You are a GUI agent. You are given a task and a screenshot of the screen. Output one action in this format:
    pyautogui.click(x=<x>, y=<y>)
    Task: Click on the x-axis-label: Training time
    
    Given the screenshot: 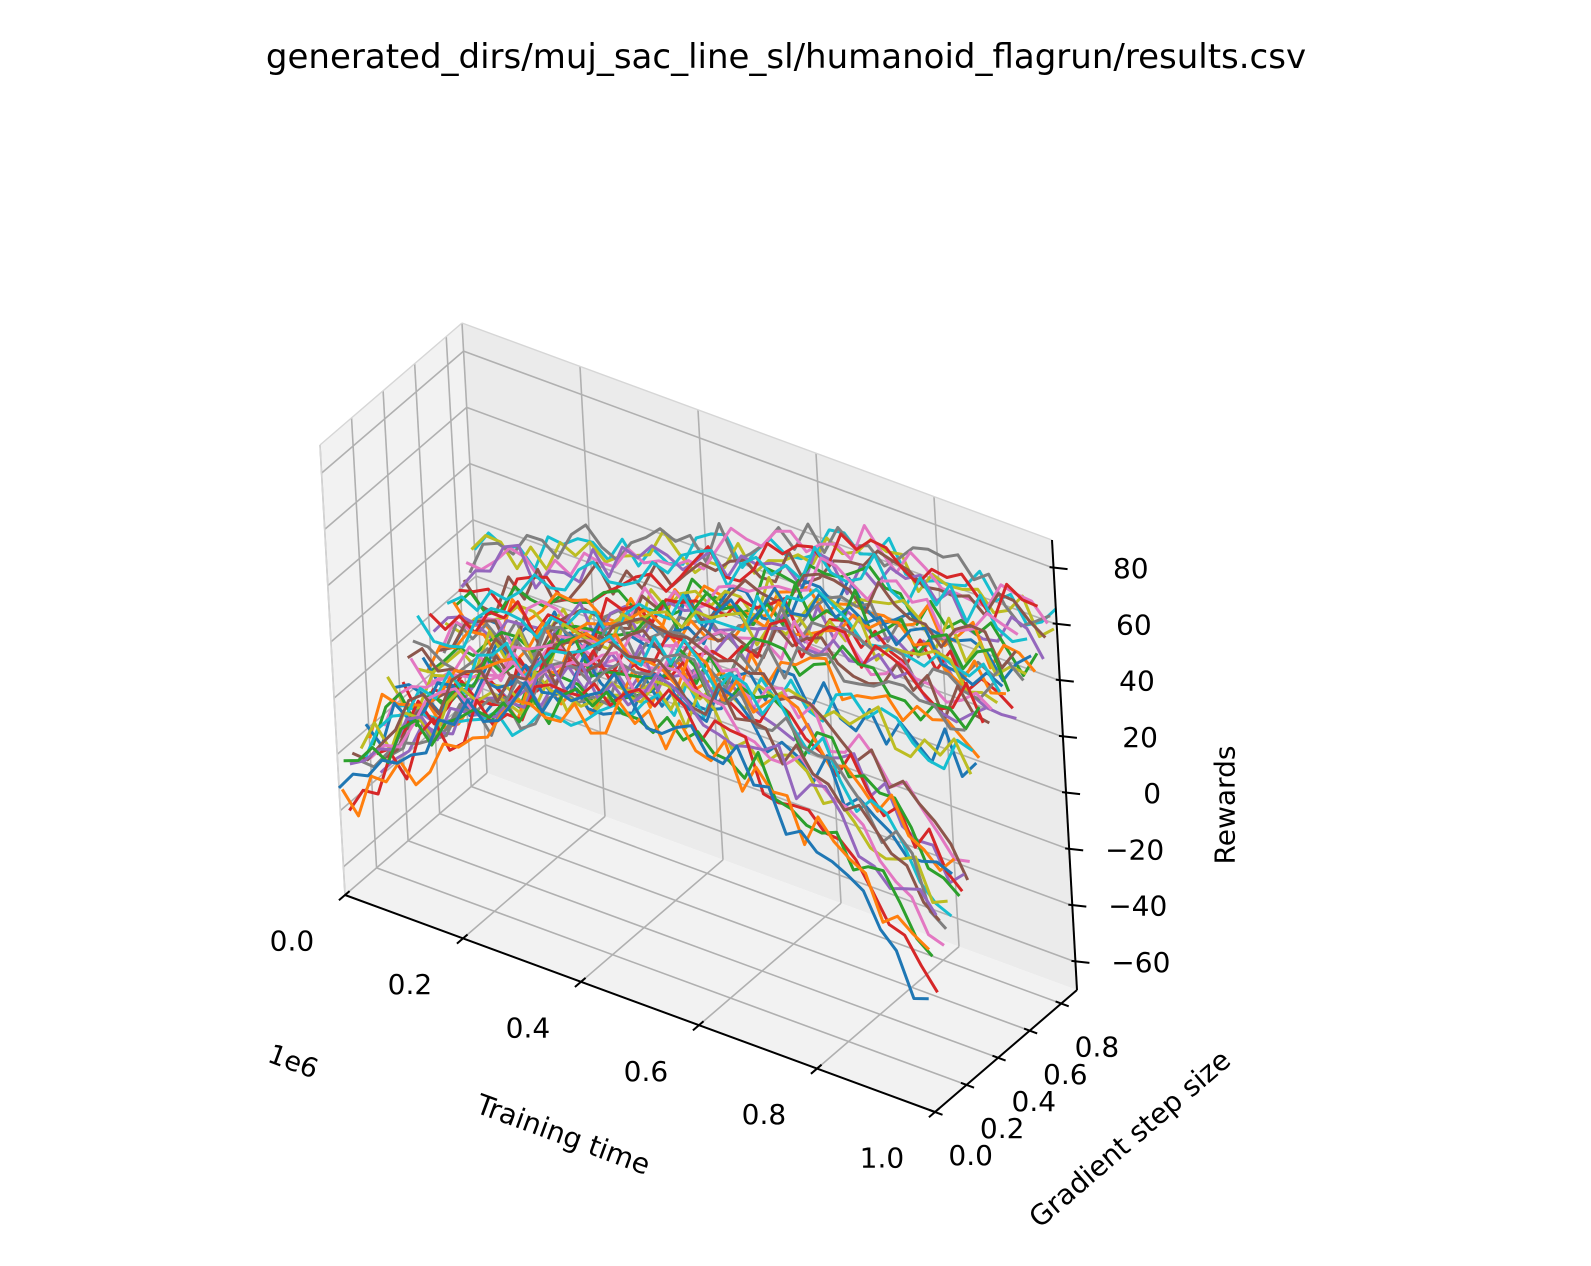 What is the action you would take?
    pyautogui.click(x=563, y=1134)
    